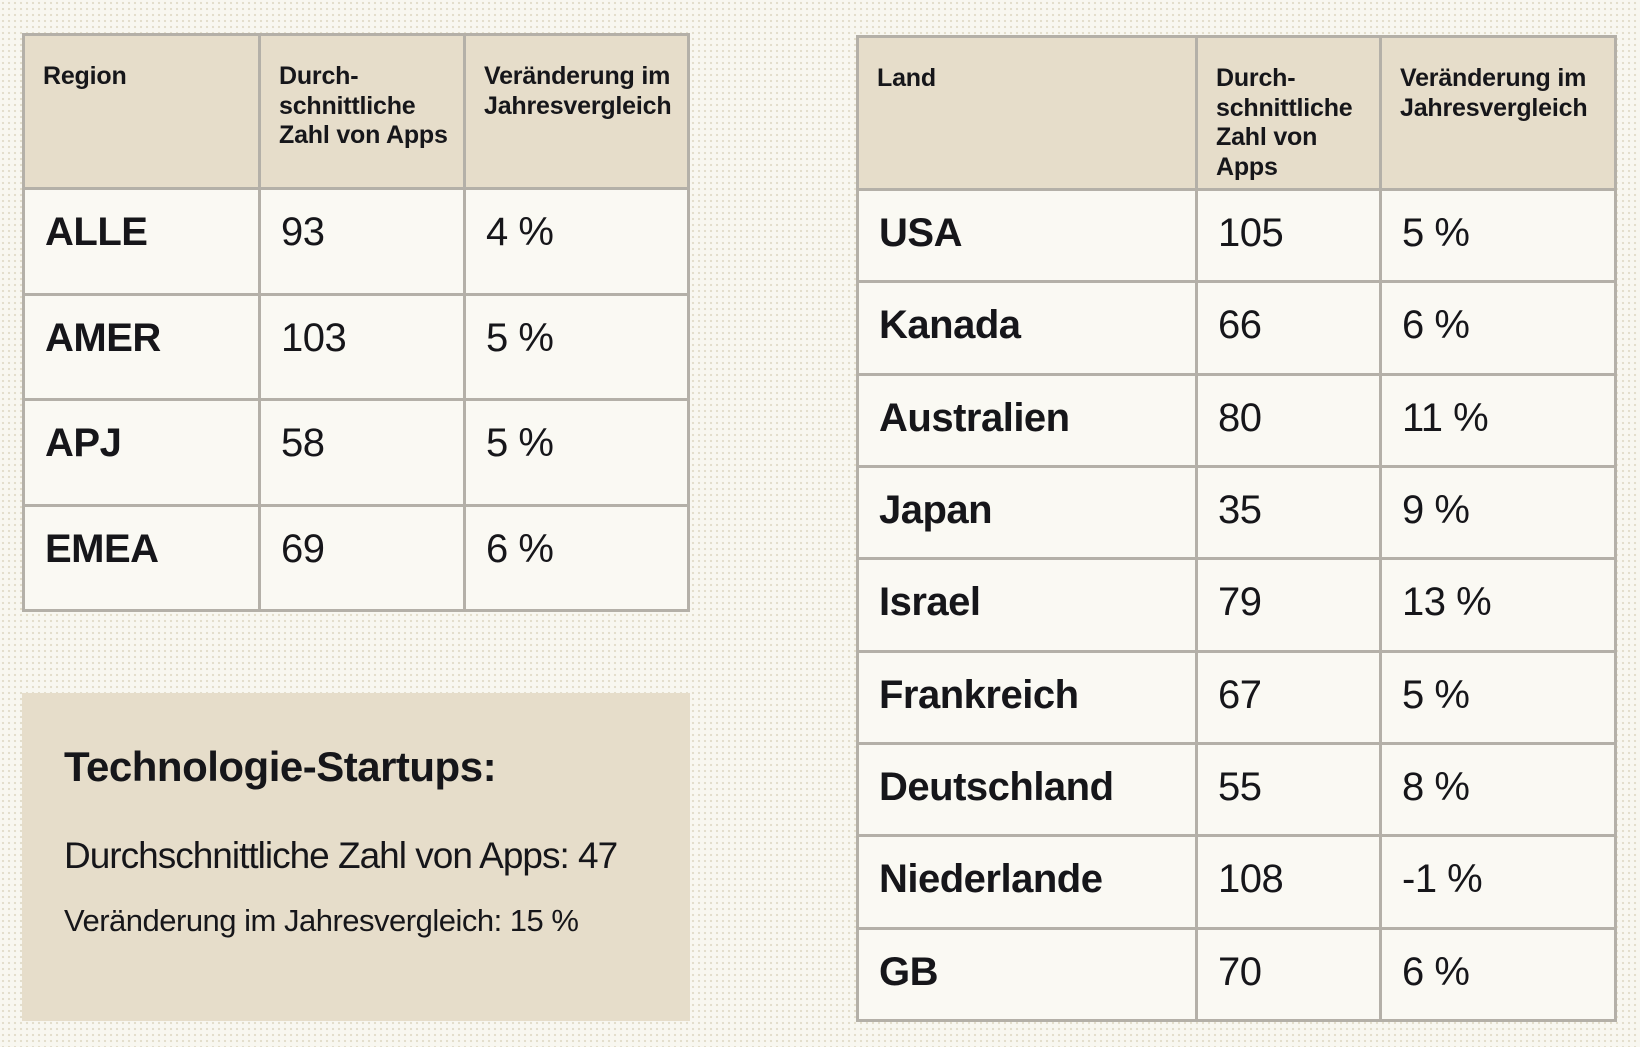 The width and height of the screenshot is (1640, 1047). Describe the element at coordinates (576, 241) in the screenshot. I see `region-yoy: 4 %` at that location.